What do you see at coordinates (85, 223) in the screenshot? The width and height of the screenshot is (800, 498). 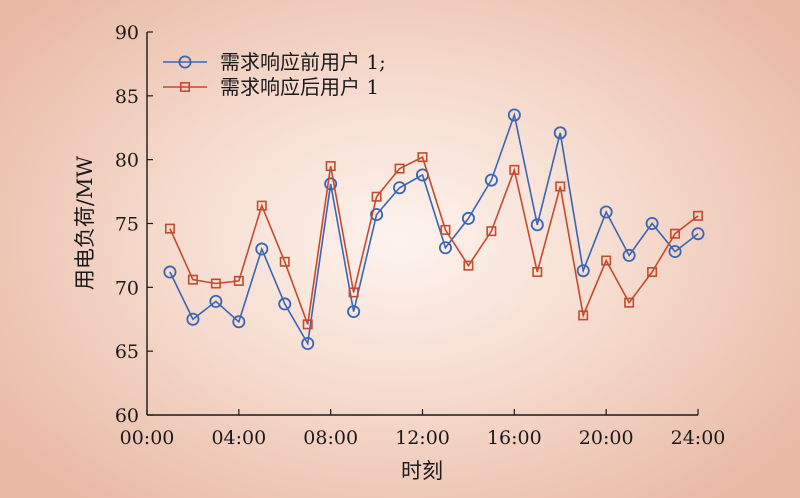 I see `y-axis-title: 用电负荷/MW` at bounding box center [85, 223].